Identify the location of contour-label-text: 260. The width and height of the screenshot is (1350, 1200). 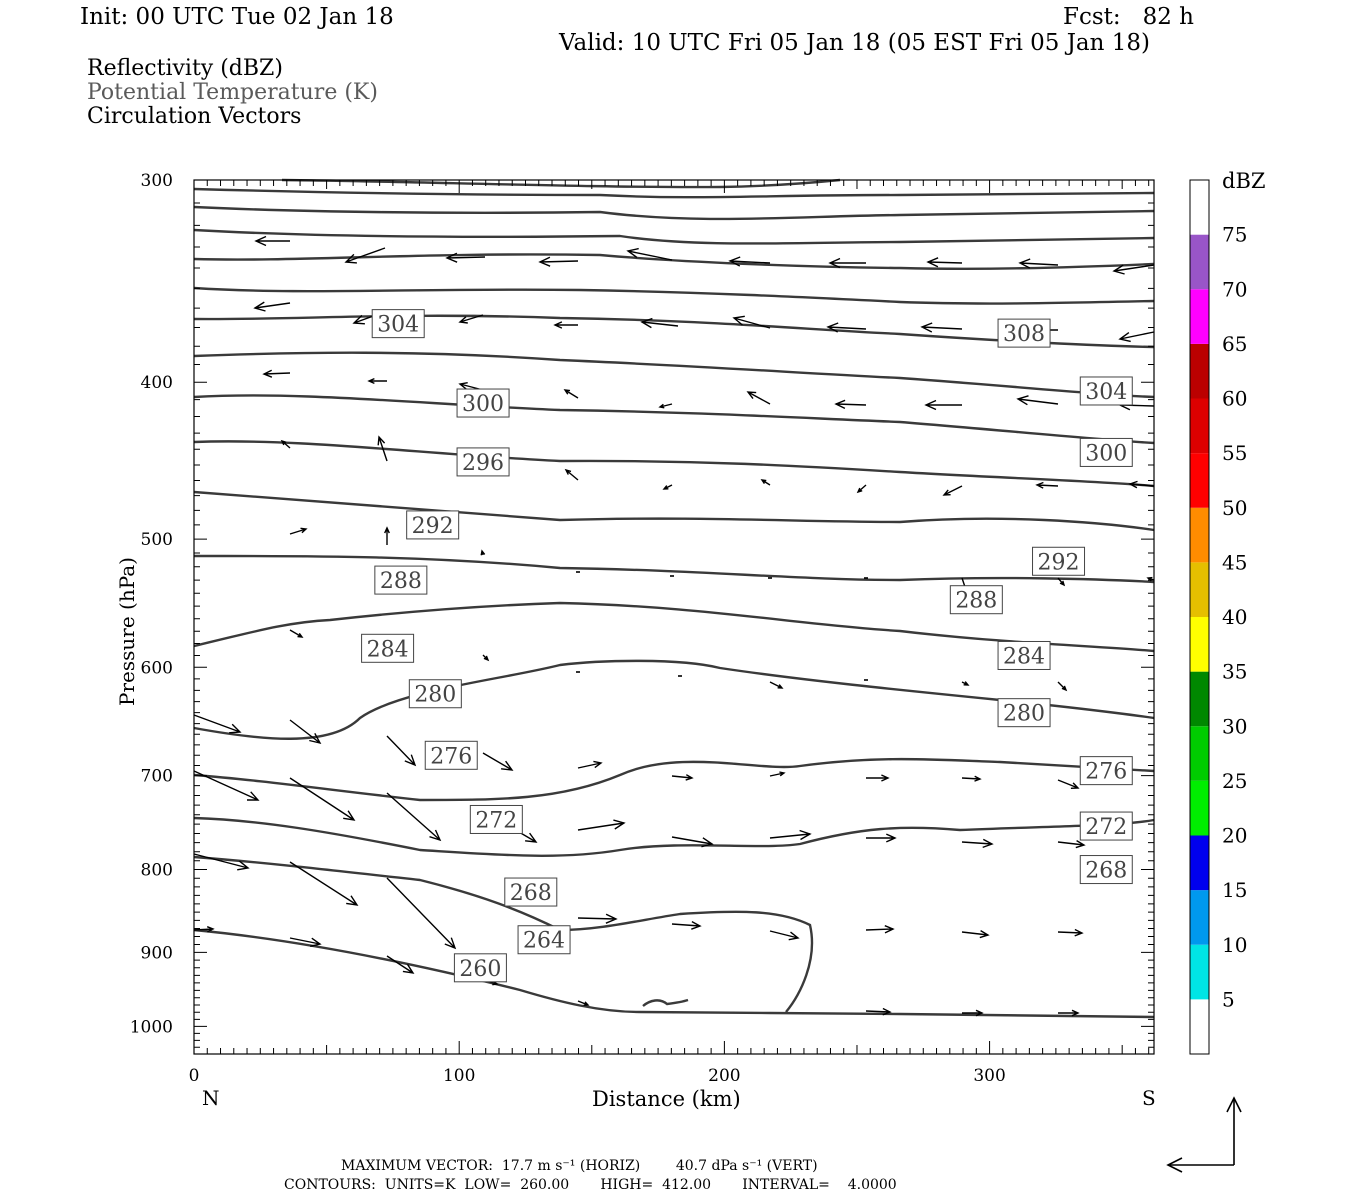
(480, 969).